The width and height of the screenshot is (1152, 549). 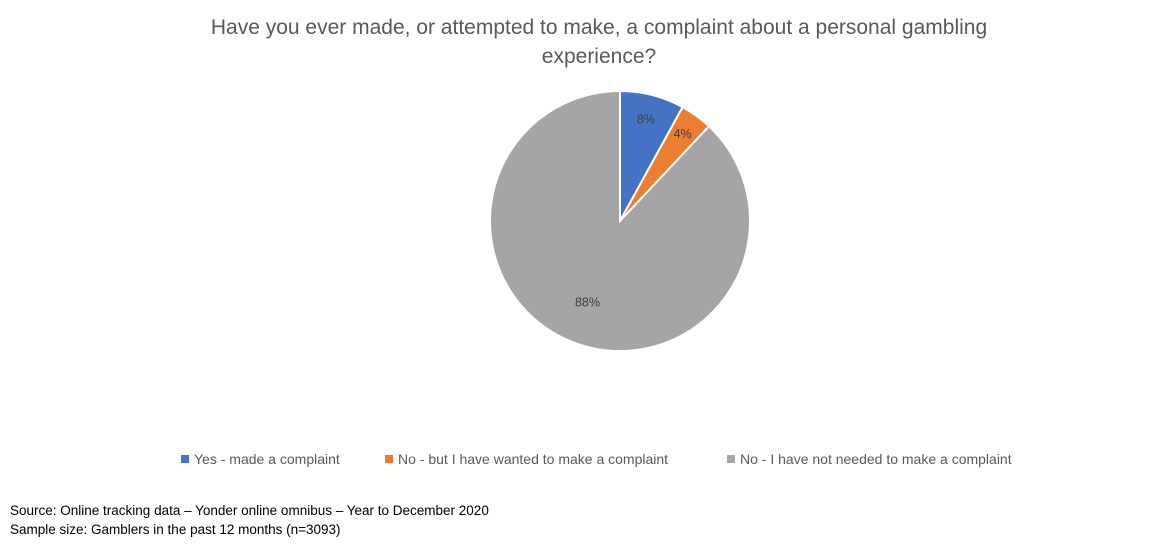 I want to click on legend-label: Yes - made a complaint, so click(x=267, y=459).